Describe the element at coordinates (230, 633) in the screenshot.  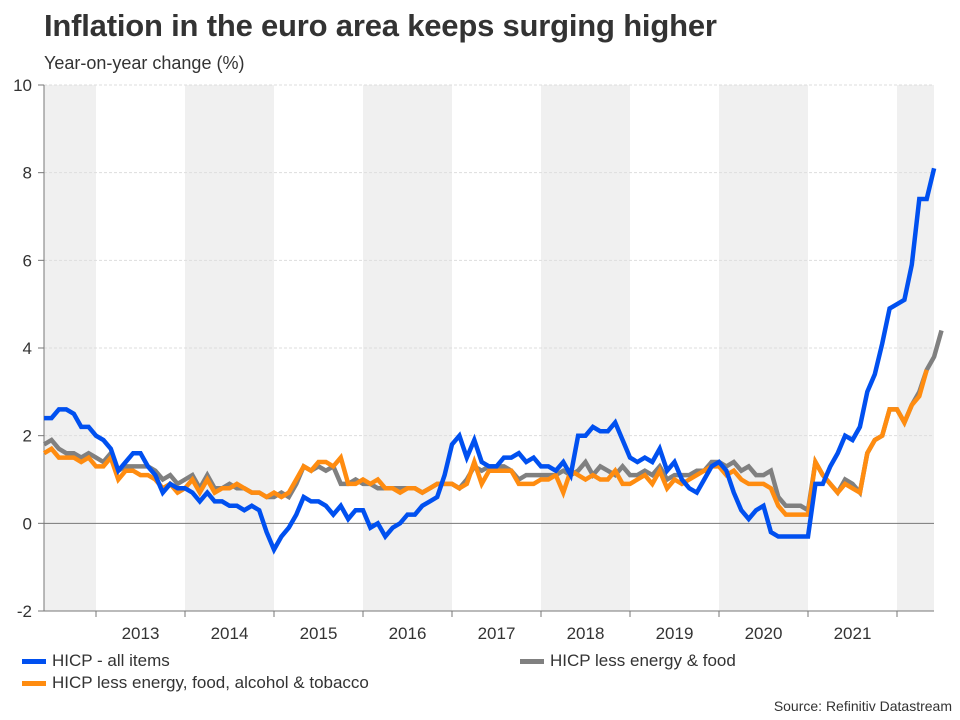
I see `x-tick-label: 2014` at that location.